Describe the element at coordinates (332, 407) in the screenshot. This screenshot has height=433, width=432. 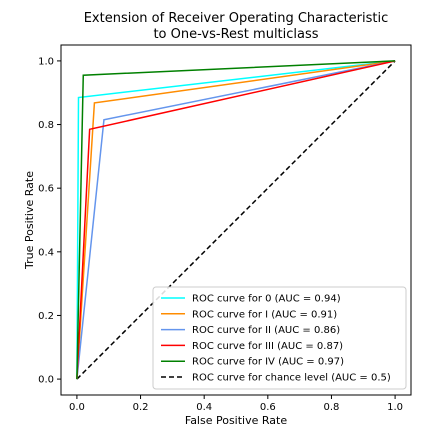
I see `x-tick-label: 0.8` at that location.